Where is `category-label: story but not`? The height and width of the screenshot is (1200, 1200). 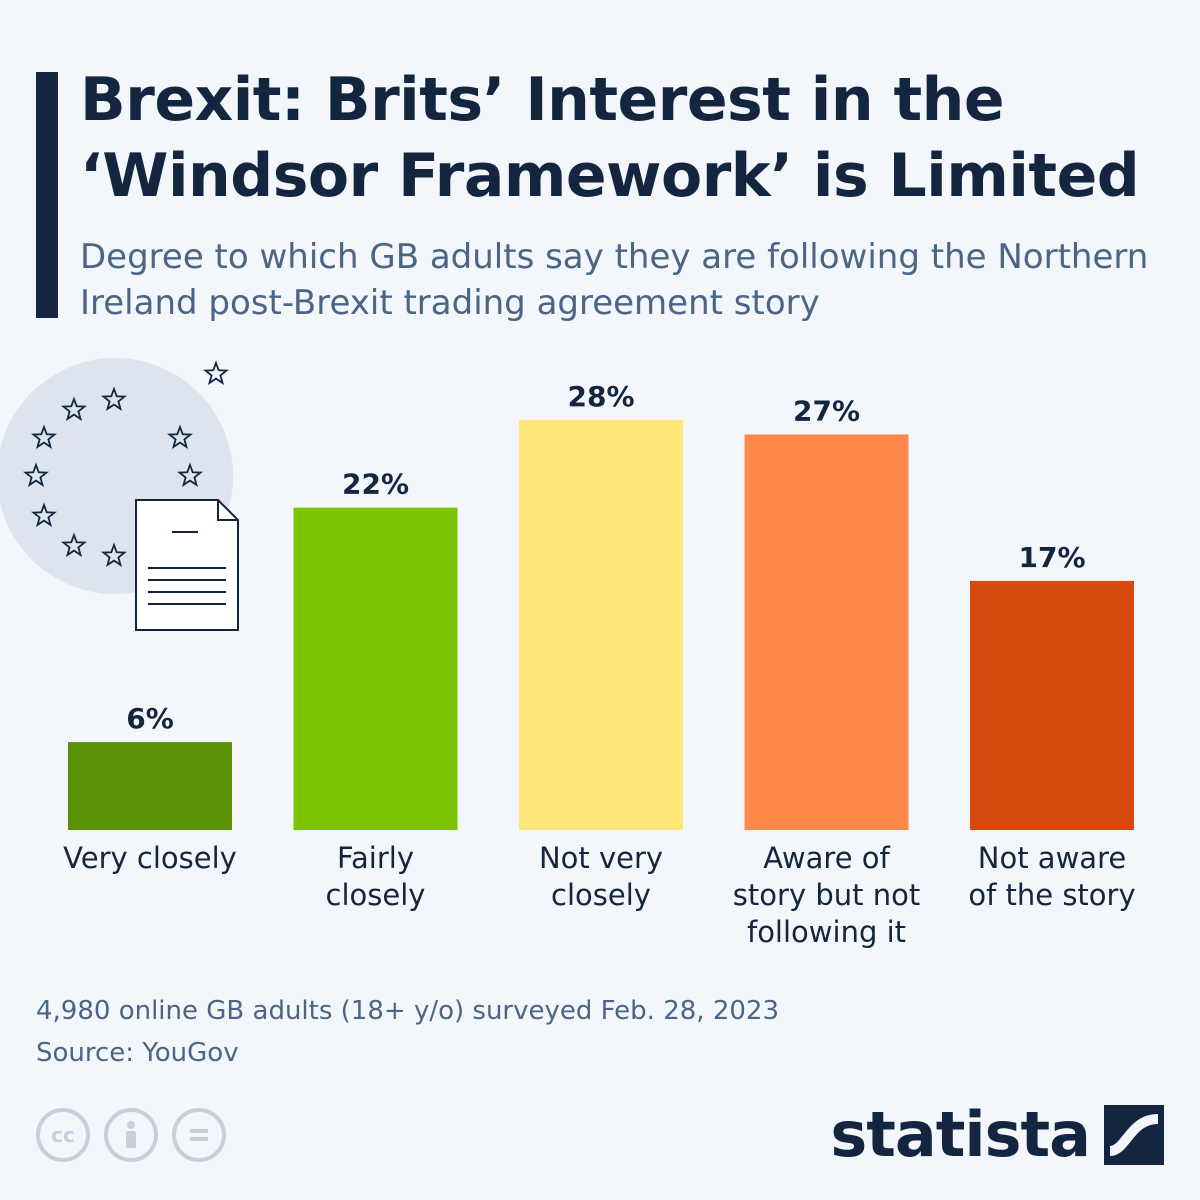 category-label: story but not is located at coordinates (826, 895).